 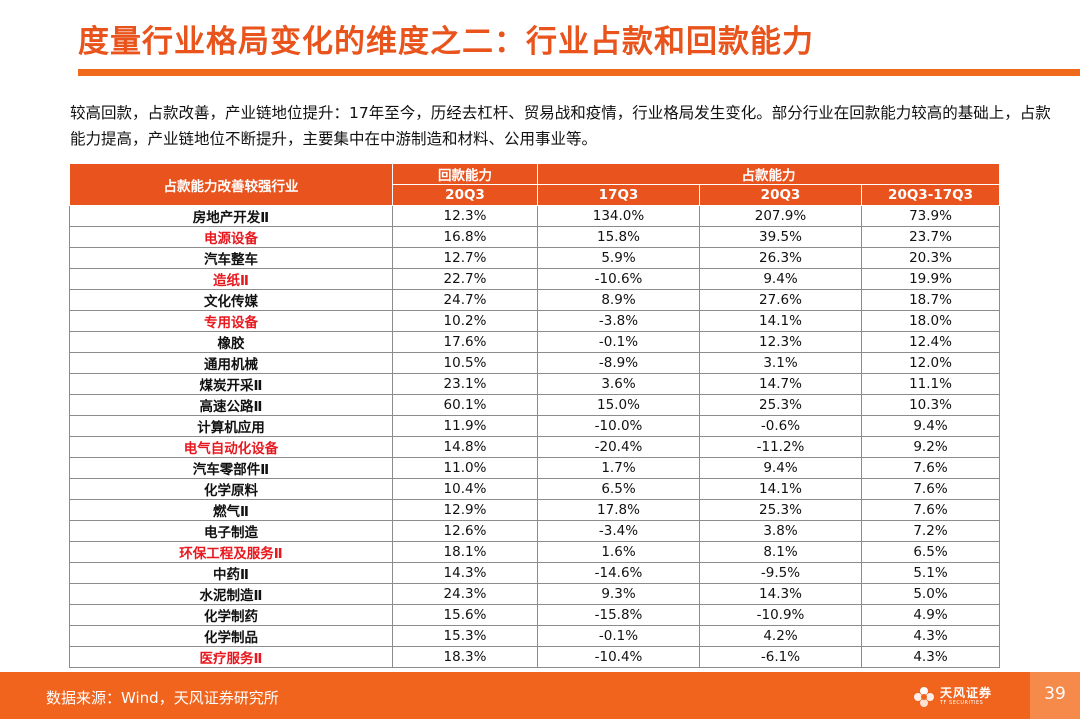 What do you see at coordinates (535, 573) in the screenshot?
I see `table-row: 中药Ⅱ 14.3% -14.6% -9.5% 5.1%` at bounding box center [535, 573].